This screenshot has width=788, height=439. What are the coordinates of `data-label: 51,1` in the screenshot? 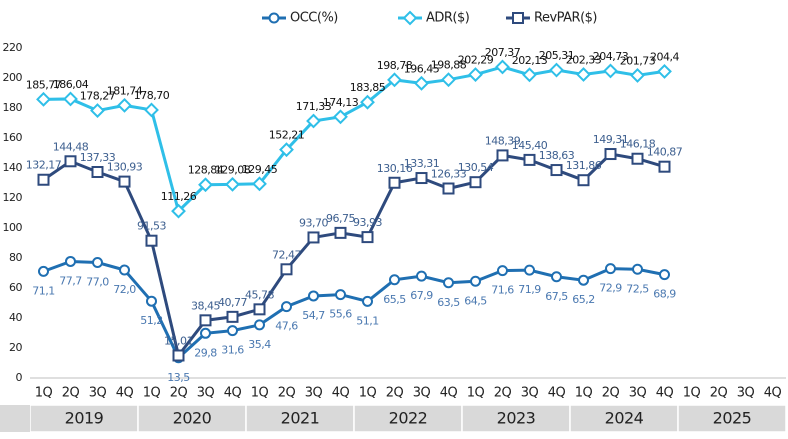 It's located at (367, 320).